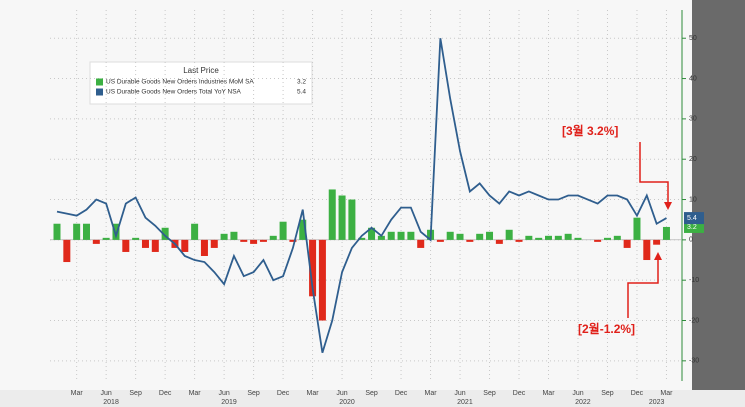 The height and width of the screenshot is (407, 745). Describe the element at coordinates (694, 361) in the screenshot. I see `y-tick-label: -30` at that location.